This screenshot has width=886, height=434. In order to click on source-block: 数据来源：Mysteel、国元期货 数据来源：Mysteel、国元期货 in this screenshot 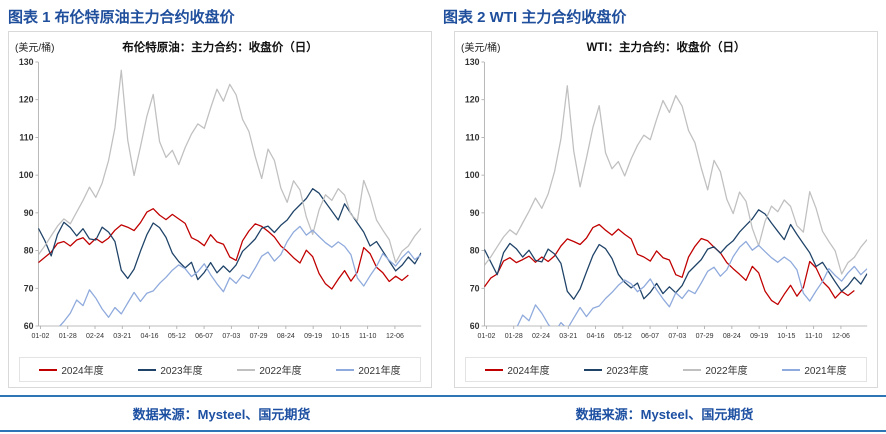, I will do `click(443, 413)`.